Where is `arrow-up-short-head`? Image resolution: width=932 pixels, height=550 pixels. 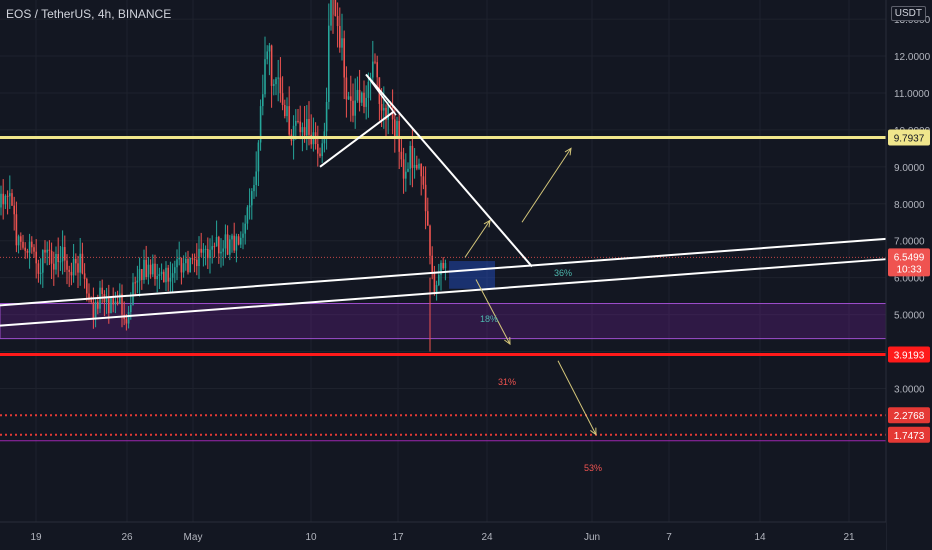 arrow-up-short-head is located at coordinates (487, 223).